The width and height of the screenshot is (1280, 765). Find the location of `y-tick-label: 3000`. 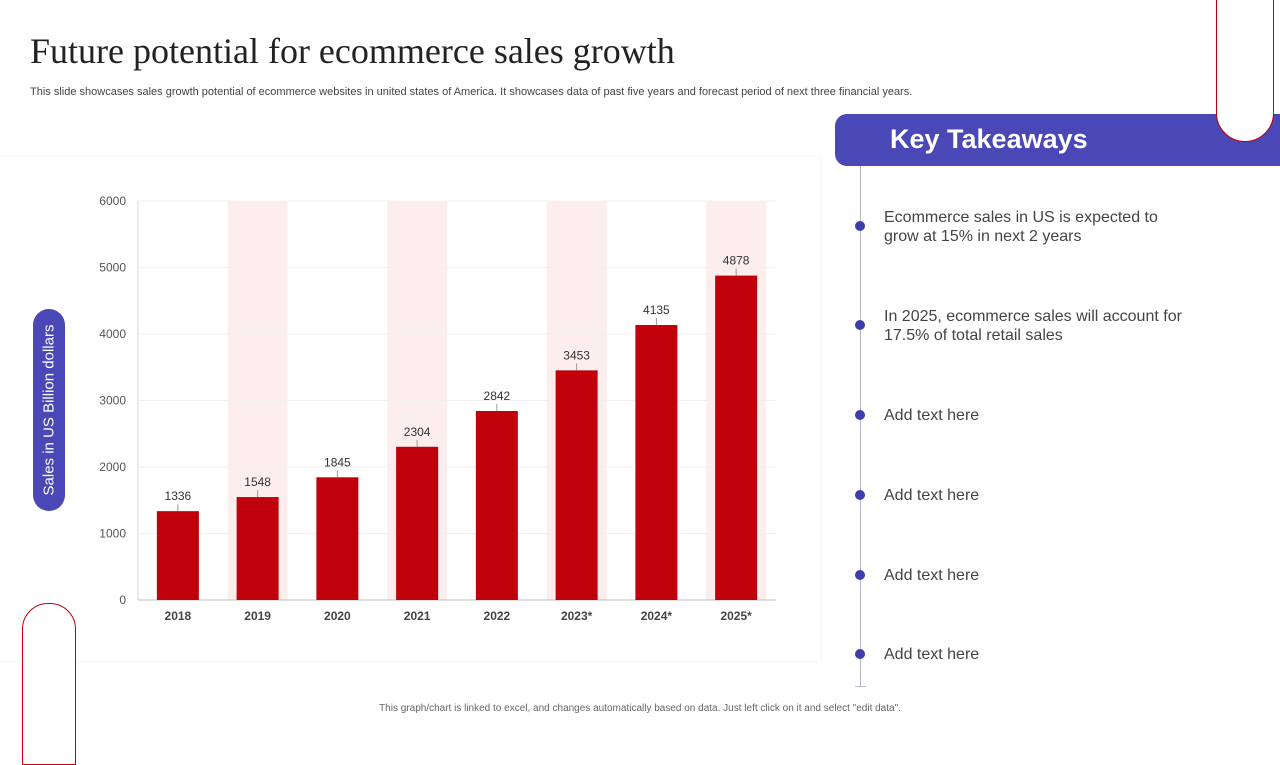

y-tick-label: 3000 is located at coordinates (112, 401).